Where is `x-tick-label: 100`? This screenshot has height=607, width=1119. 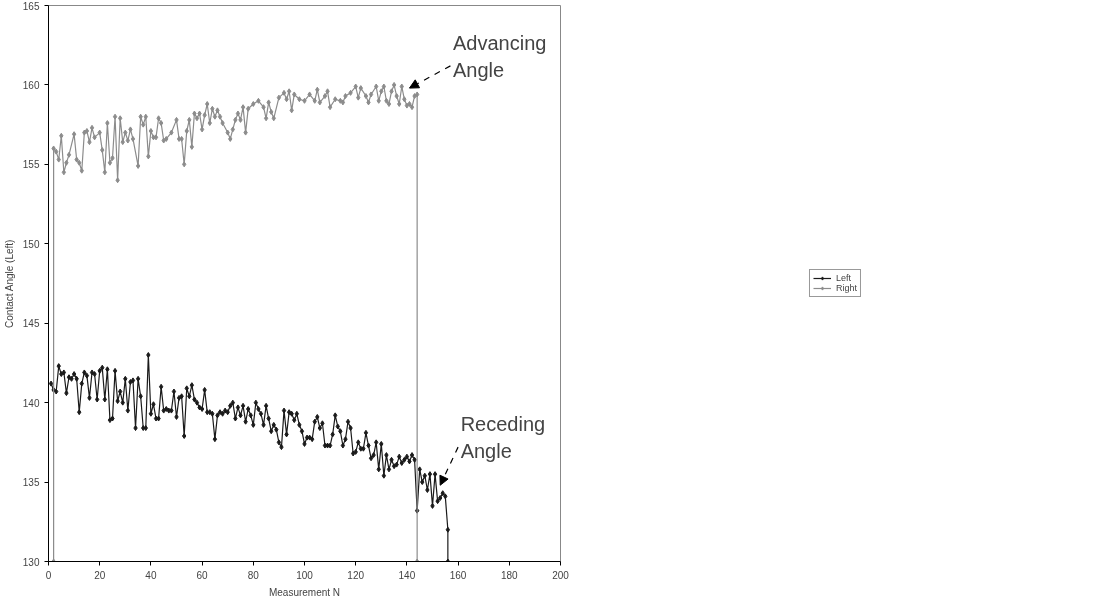 x-tick-label: 100 is located at coordinates (305, 575).